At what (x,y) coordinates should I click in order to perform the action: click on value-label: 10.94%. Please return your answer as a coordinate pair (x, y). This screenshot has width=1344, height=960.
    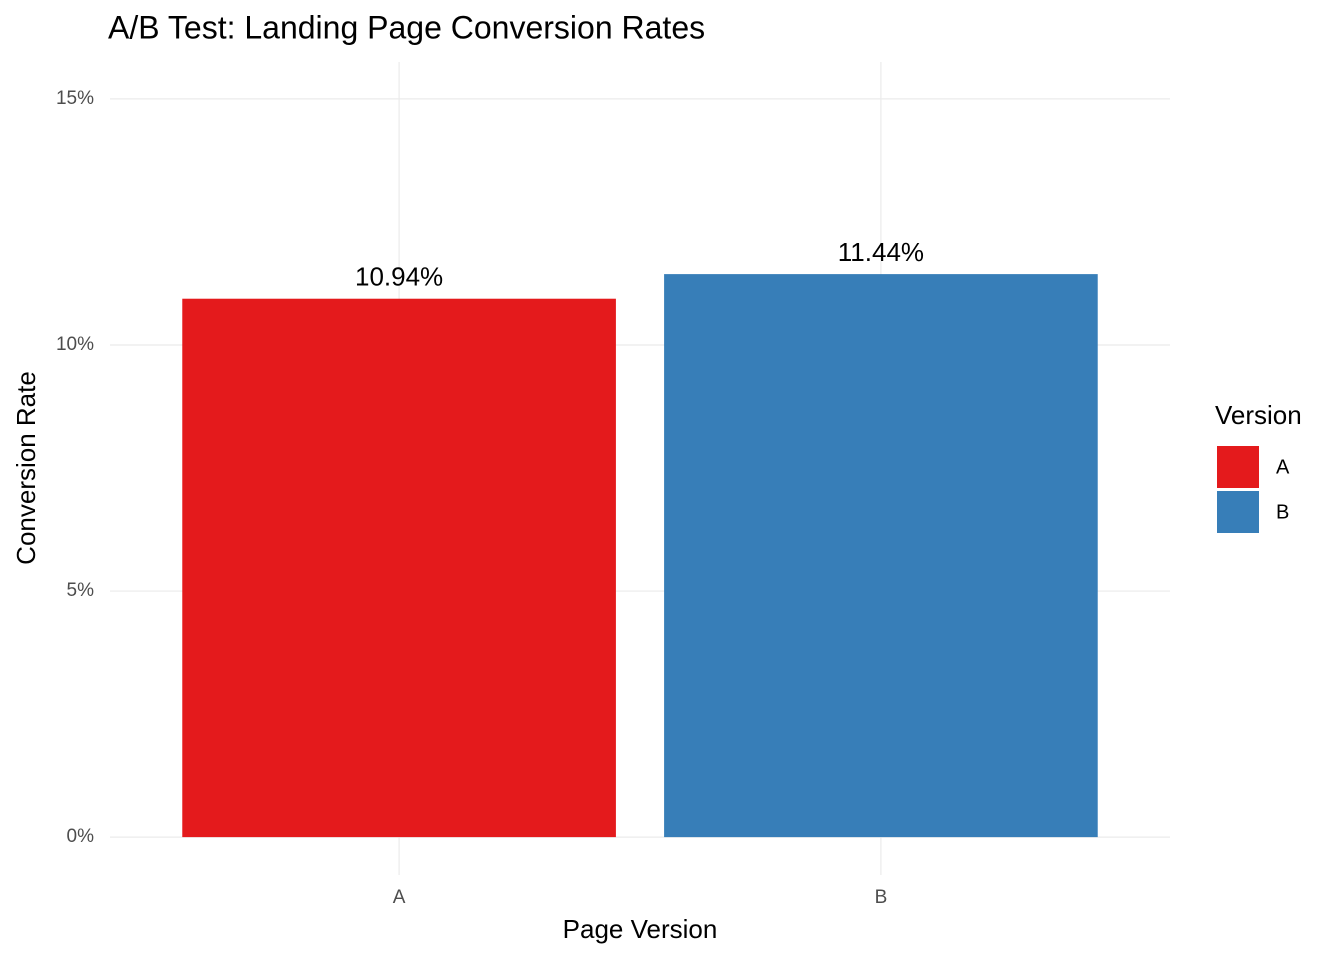
    Looking at the image, I should click on (399, 277).